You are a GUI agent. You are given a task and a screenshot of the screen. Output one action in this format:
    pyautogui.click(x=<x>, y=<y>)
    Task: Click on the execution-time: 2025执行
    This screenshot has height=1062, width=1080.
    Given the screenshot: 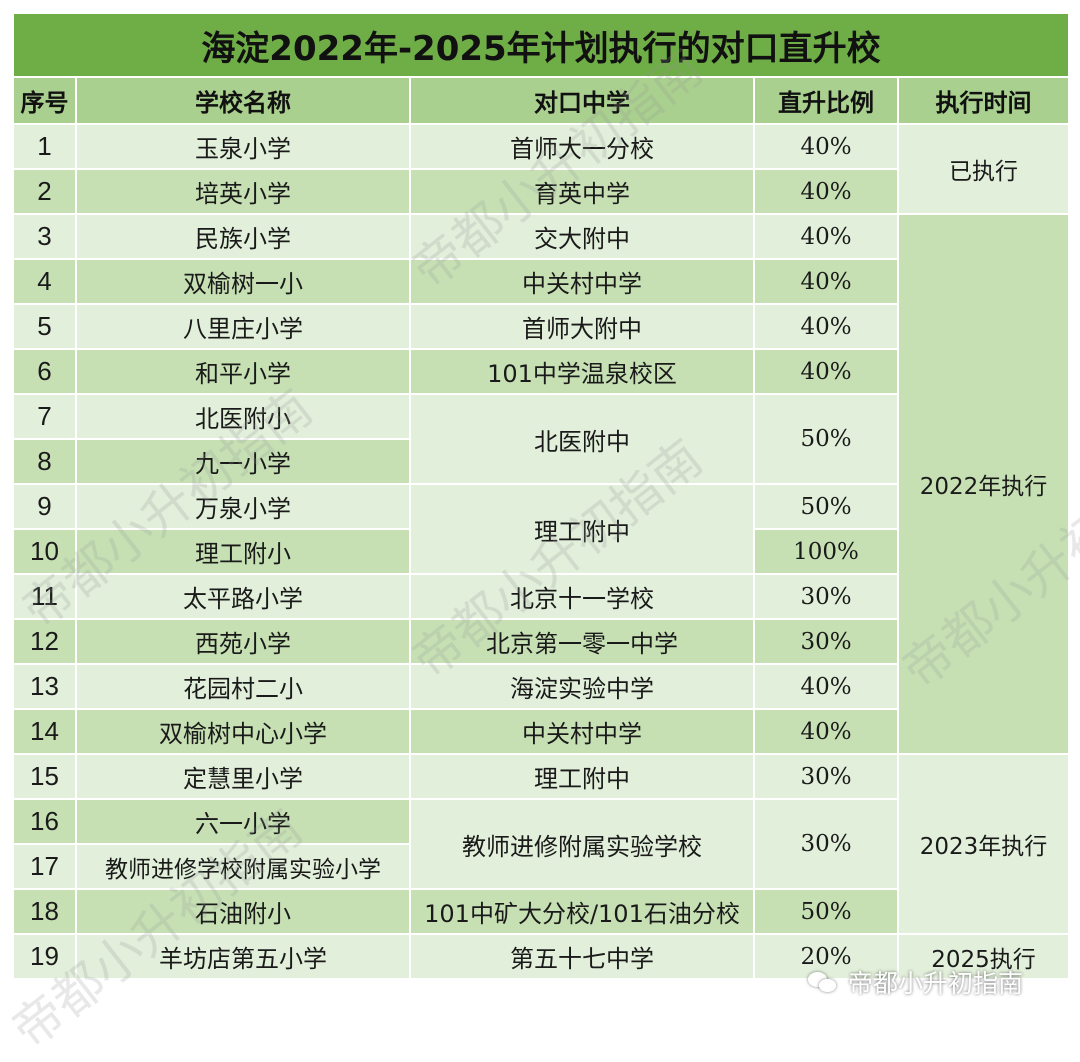 What is the action you would take?
    pyautogui.click(x=983, y=956)
    